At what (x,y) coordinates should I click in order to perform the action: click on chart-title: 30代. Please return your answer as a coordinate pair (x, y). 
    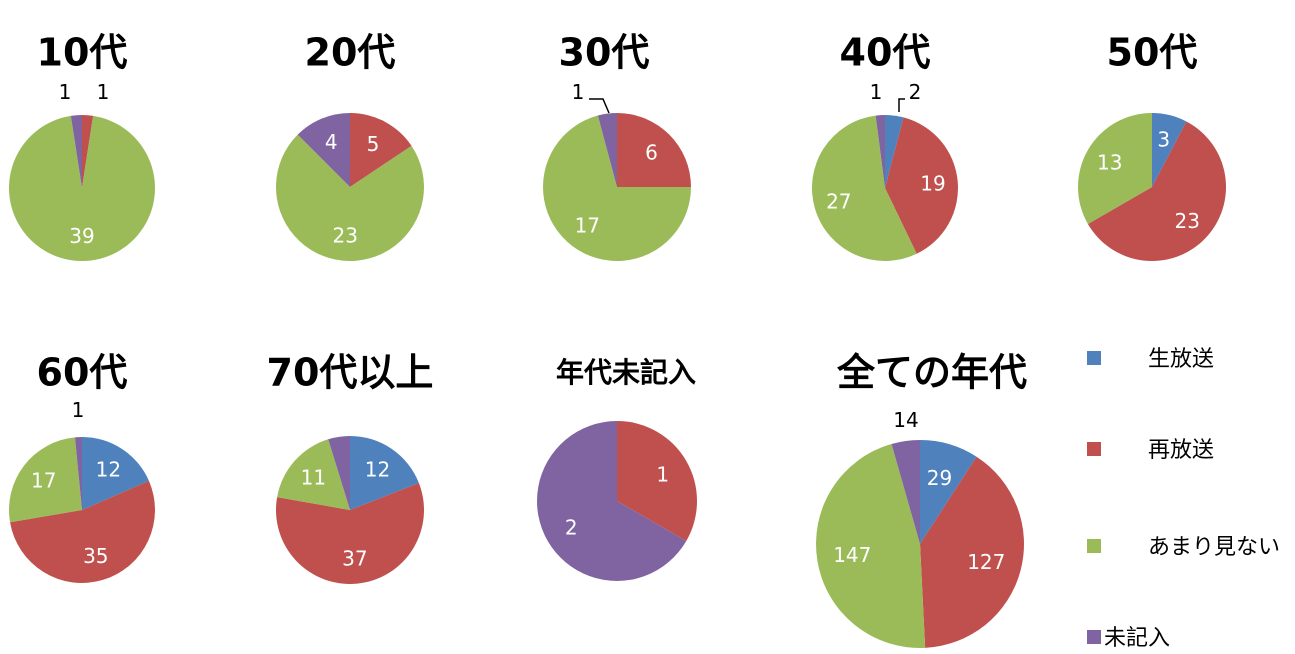
    Looking at the image, I should click on (604, 52).